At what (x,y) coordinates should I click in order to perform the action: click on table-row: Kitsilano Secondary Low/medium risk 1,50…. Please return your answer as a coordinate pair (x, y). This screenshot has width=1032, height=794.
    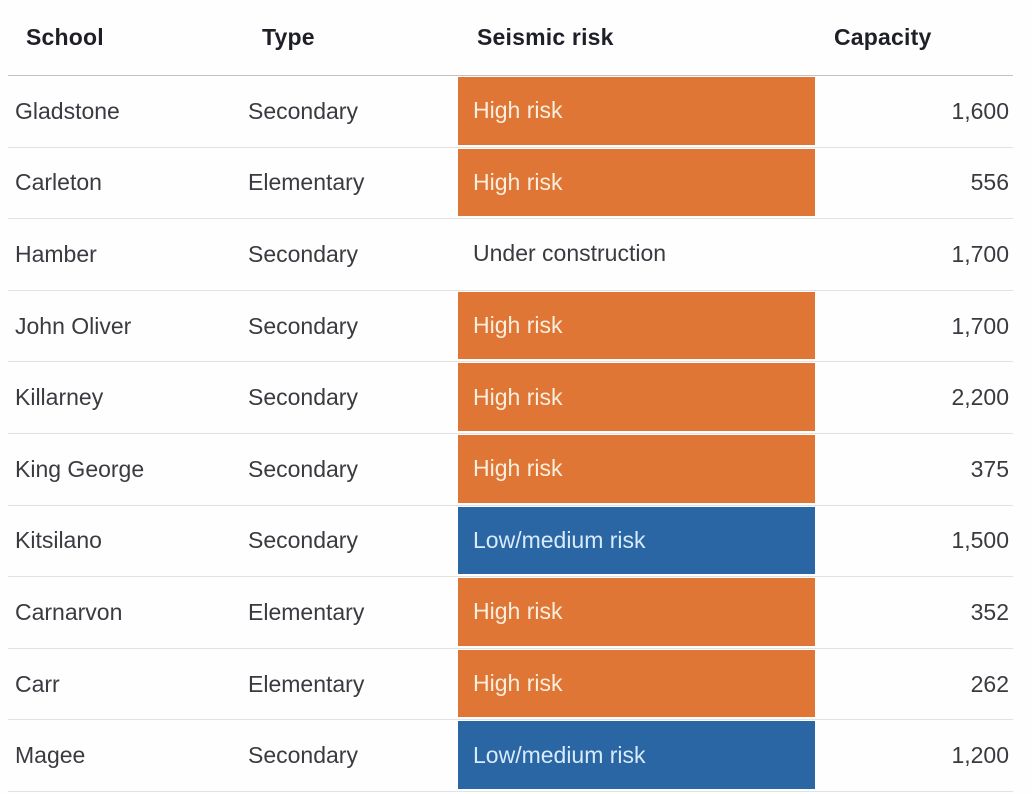
    Looking at the image, I should click on (510, 542).